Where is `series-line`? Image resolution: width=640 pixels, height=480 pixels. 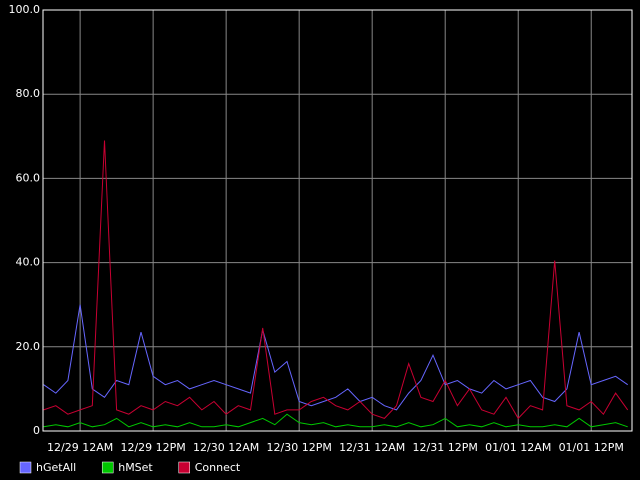 series-line is located at coordinates (335, 420).